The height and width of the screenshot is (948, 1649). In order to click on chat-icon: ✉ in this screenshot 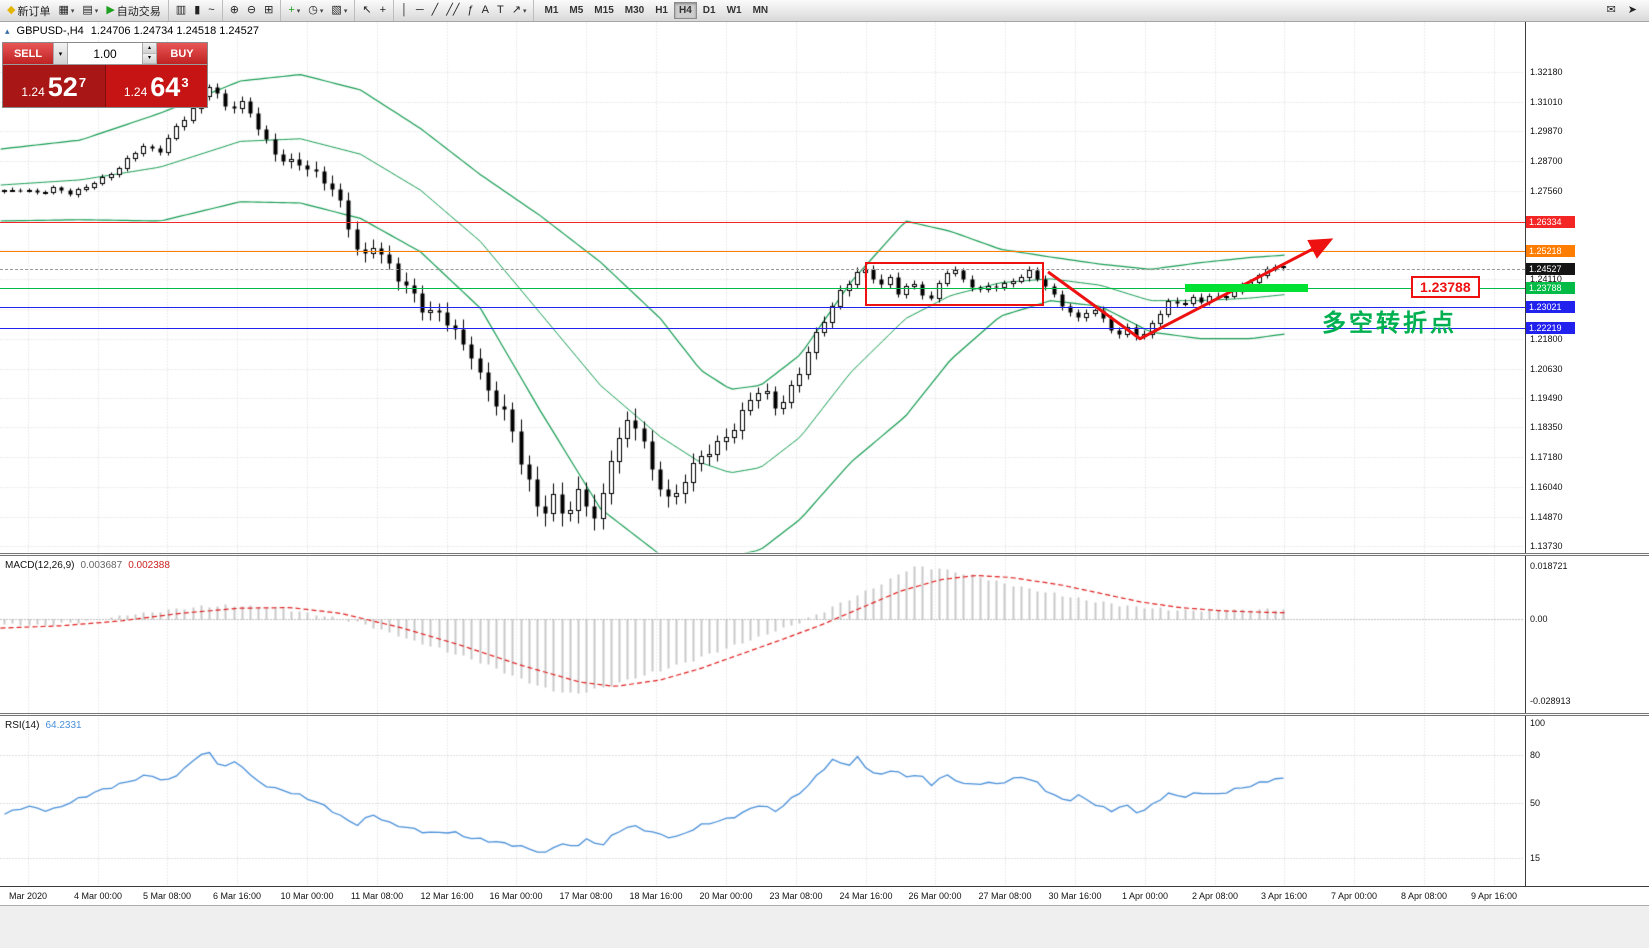, I will do `click(1611, 10)`.